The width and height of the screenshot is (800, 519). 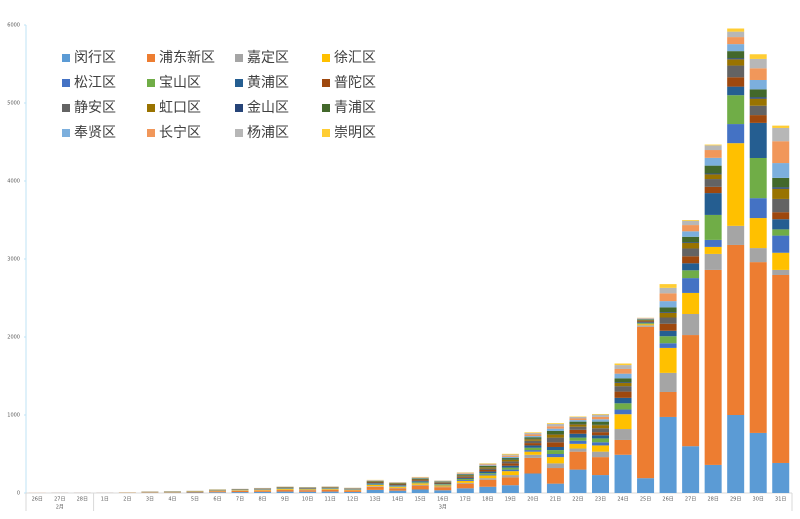 What do you see at coordinates (465, 500) in the screenshot?
I see `x-tick-label: 17日` at bounding box center [465, 500].